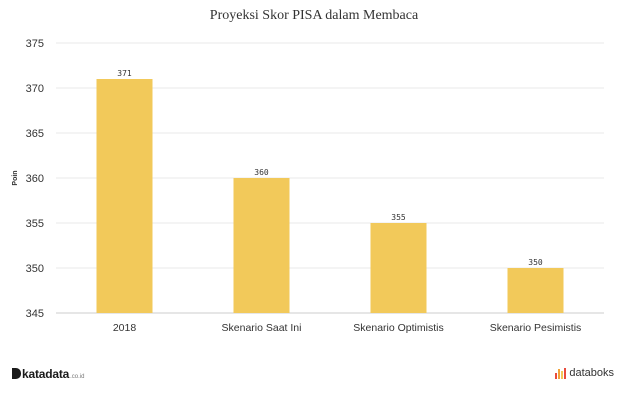 This screenshot has height=411, width=628. I want to click on katadata-logo-suffix: .co.id, so click(77, 377).